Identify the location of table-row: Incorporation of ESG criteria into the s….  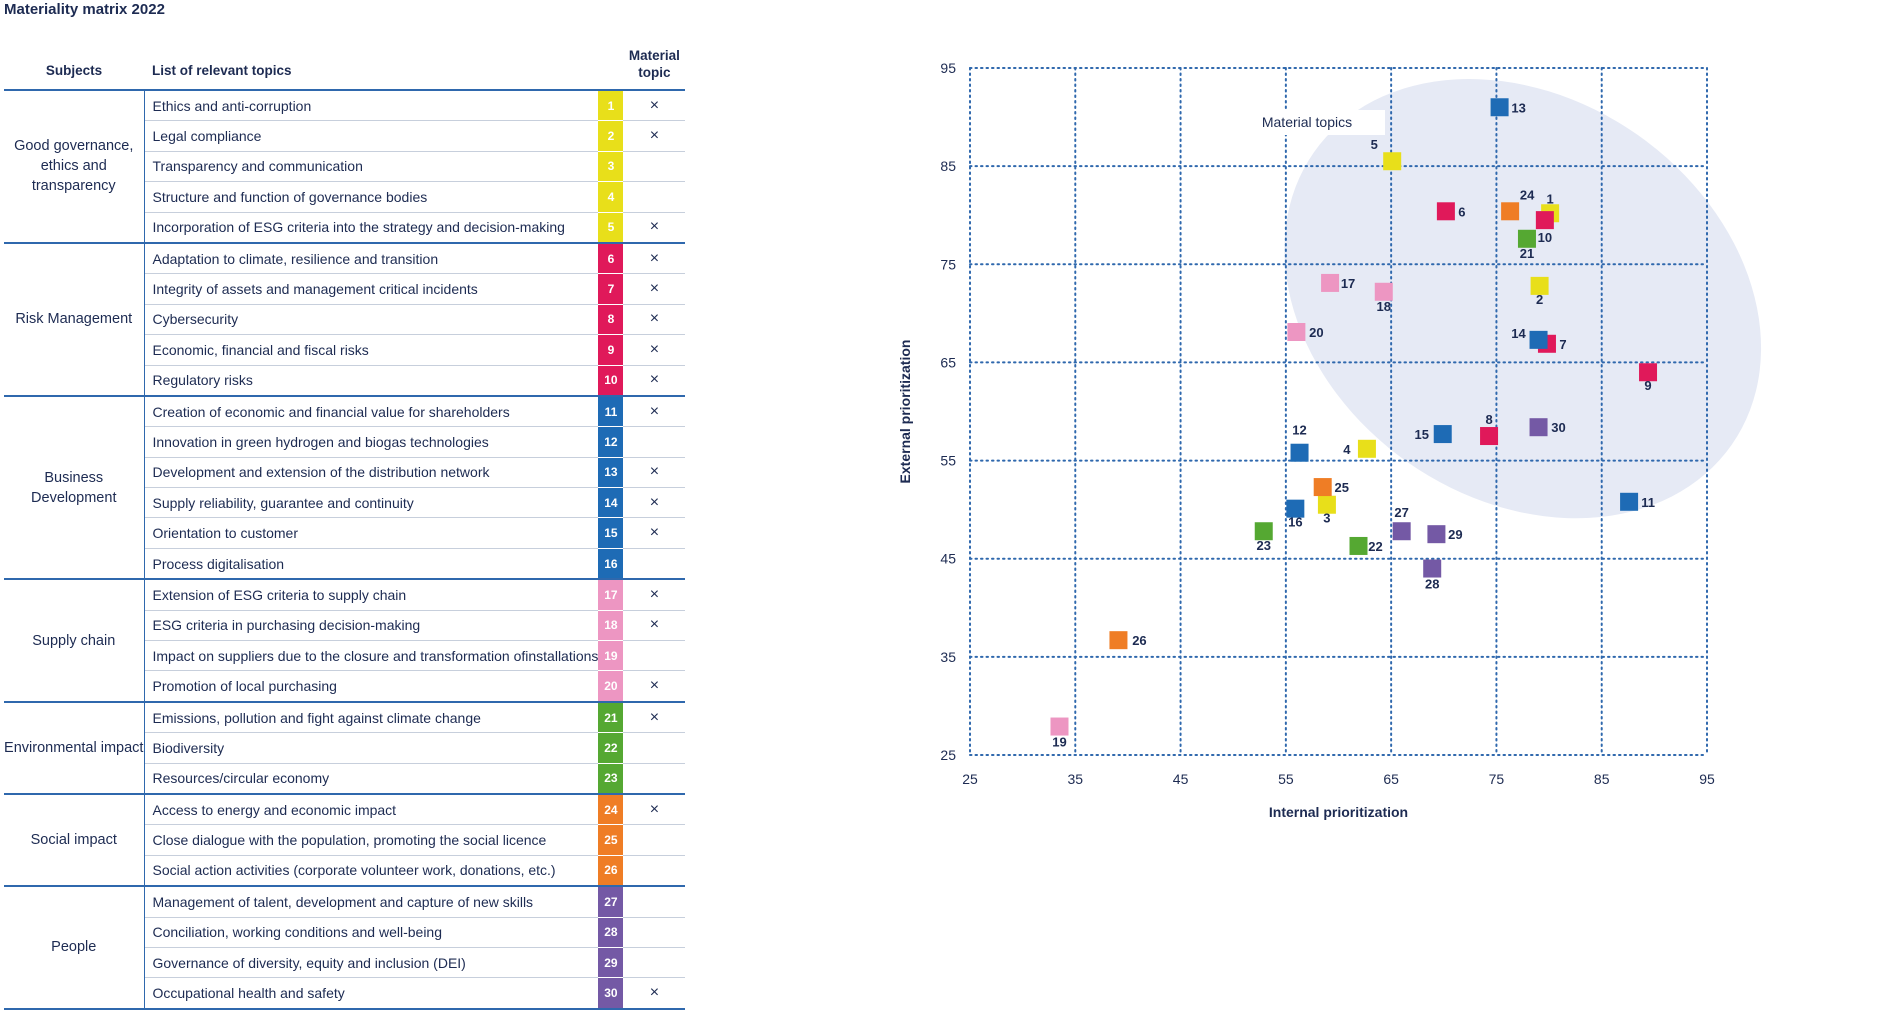
(345, 228).